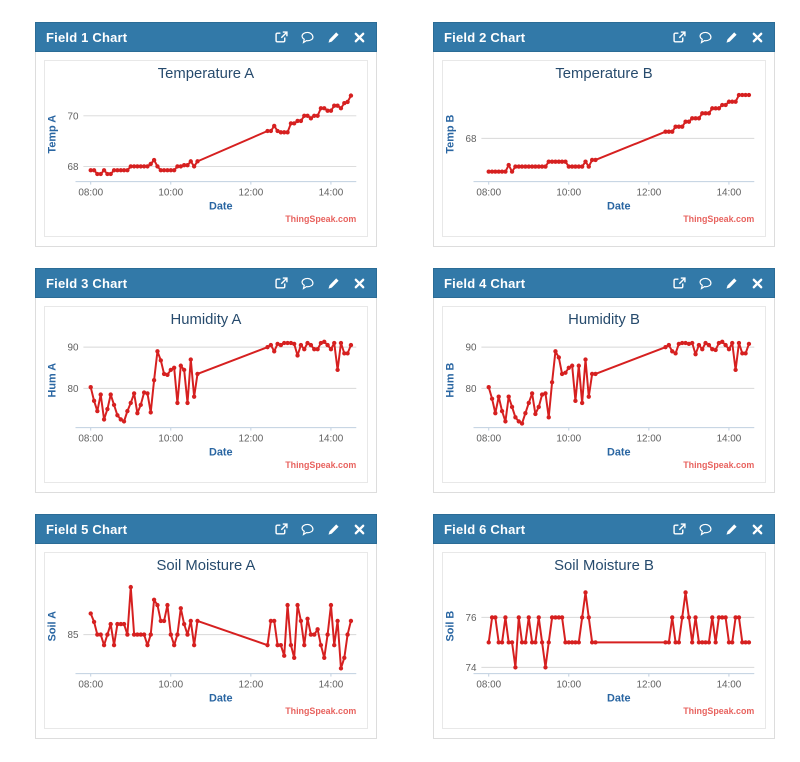 This screenshot has width=800, height=762. Describe the element at coordinates (206, 529) in the screenshot. I see `panel-header: Field 5 Chart` at that location.